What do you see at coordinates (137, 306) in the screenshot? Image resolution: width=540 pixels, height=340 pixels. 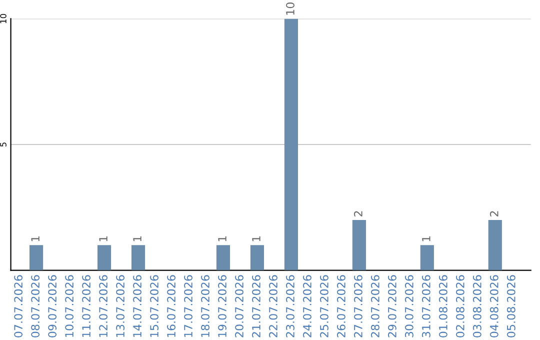 I see `x-tick-label: 14.07.2026` at bounding box center [137, 306].